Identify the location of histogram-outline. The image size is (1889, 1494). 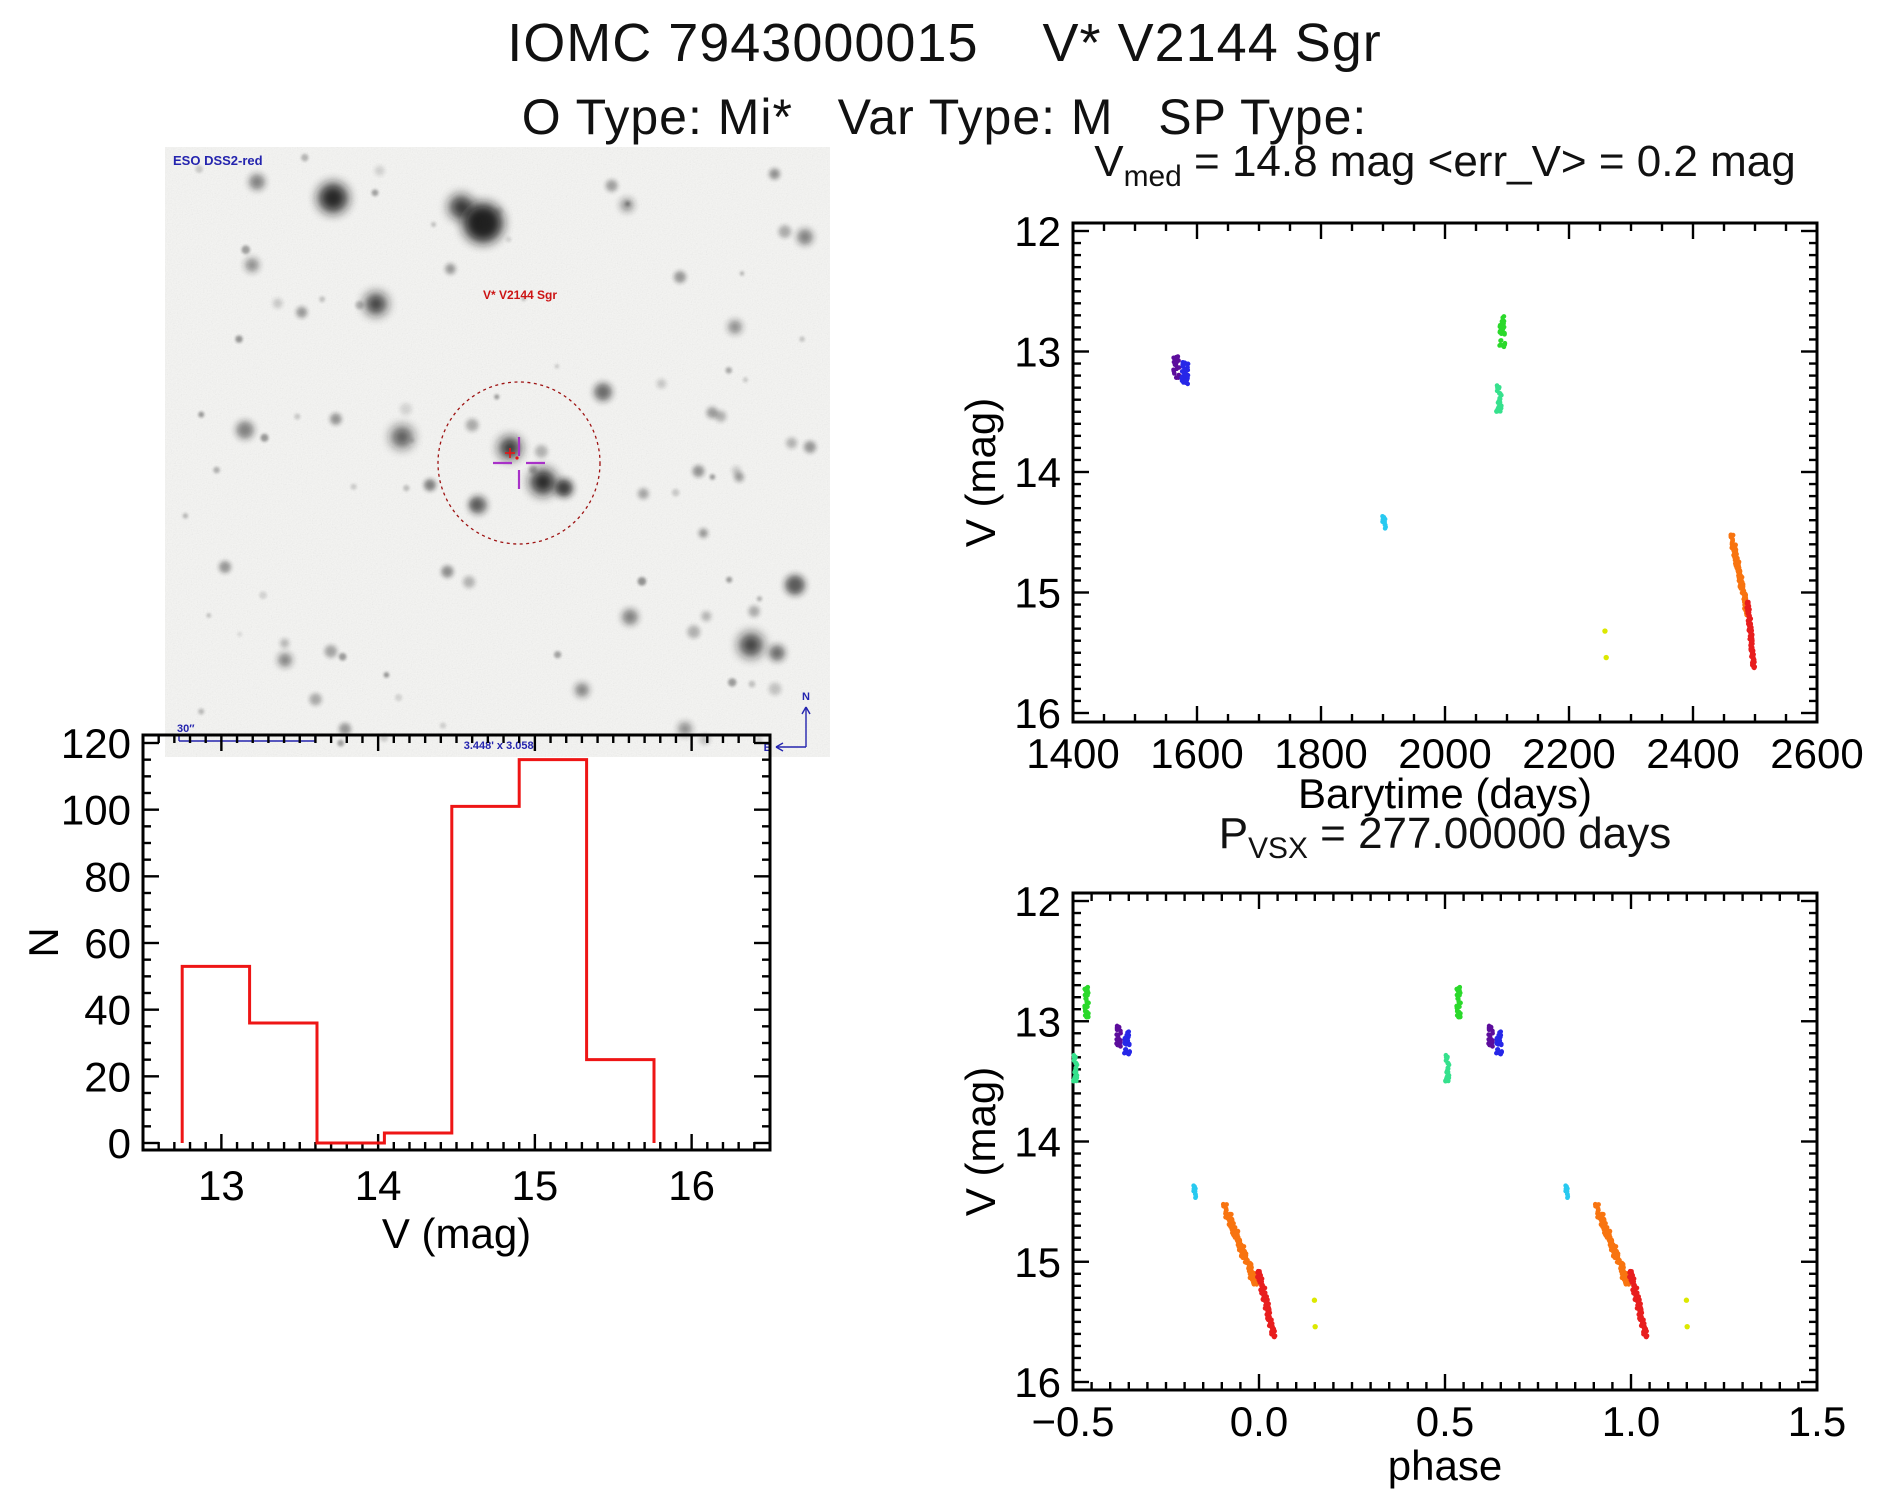
(418, 951).